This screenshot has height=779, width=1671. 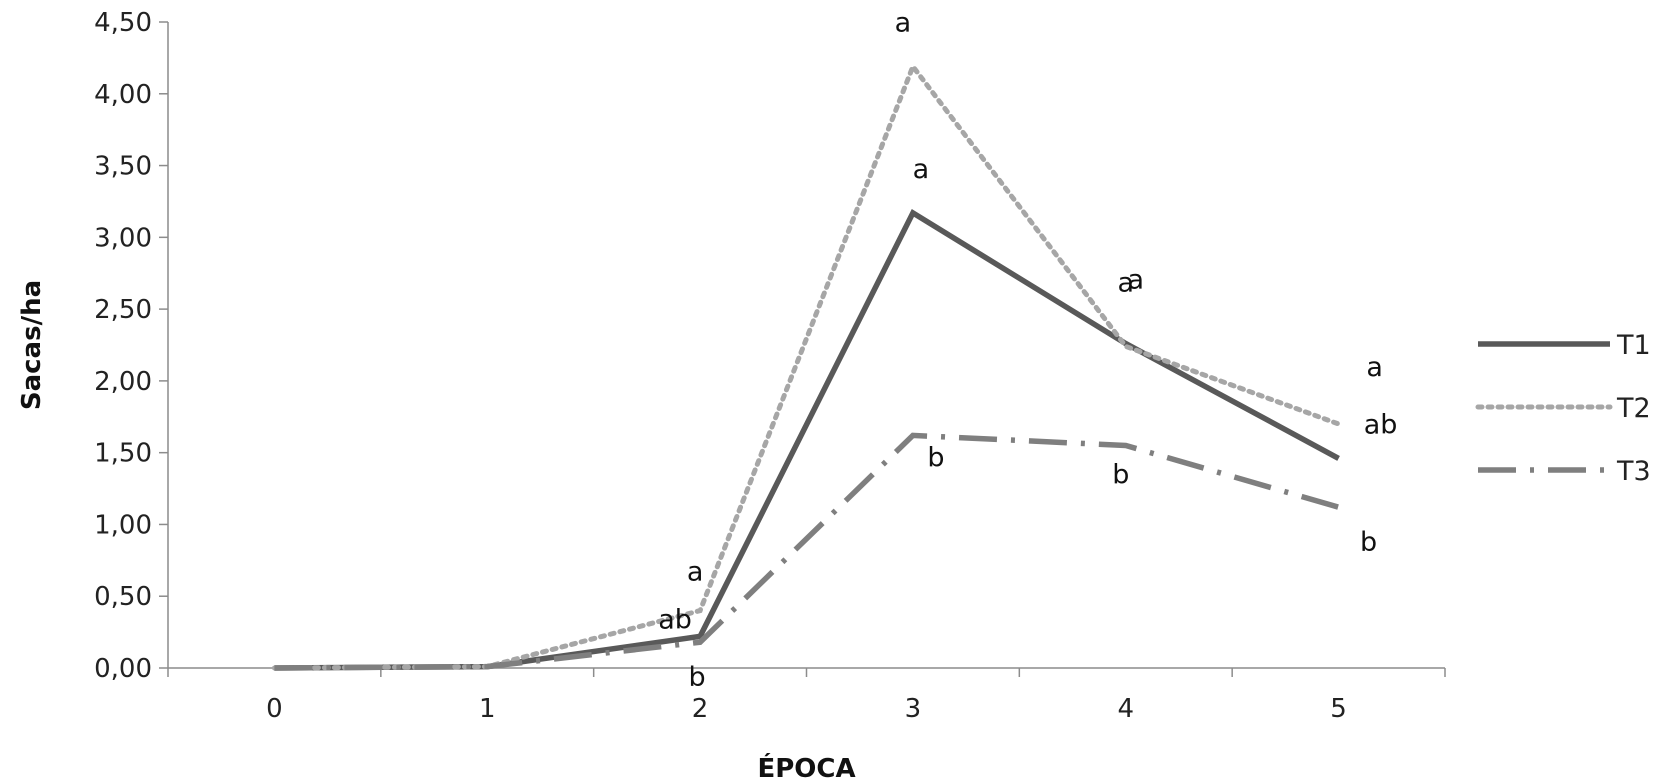 What do you see at coordinates (123, 382) in the screenshot?
I see `y-tick-label: 2,00` at bounding box center [123, 382].